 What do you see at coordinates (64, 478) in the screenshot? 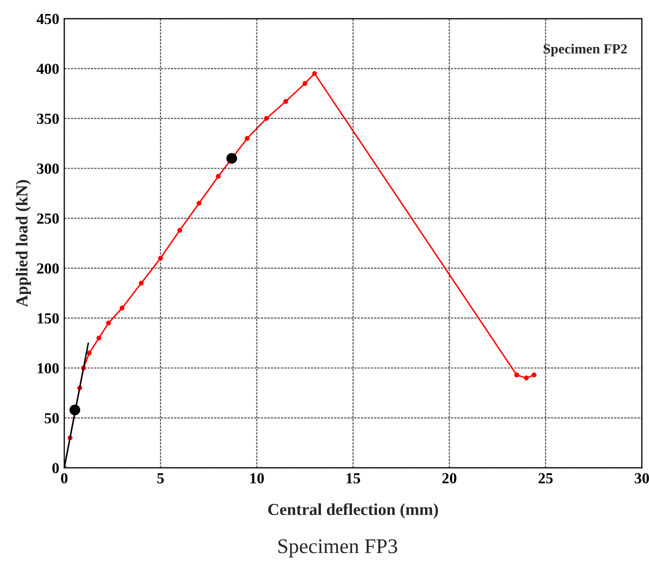
I see `x-tick-label: 0` at bounding box center [64, 478].